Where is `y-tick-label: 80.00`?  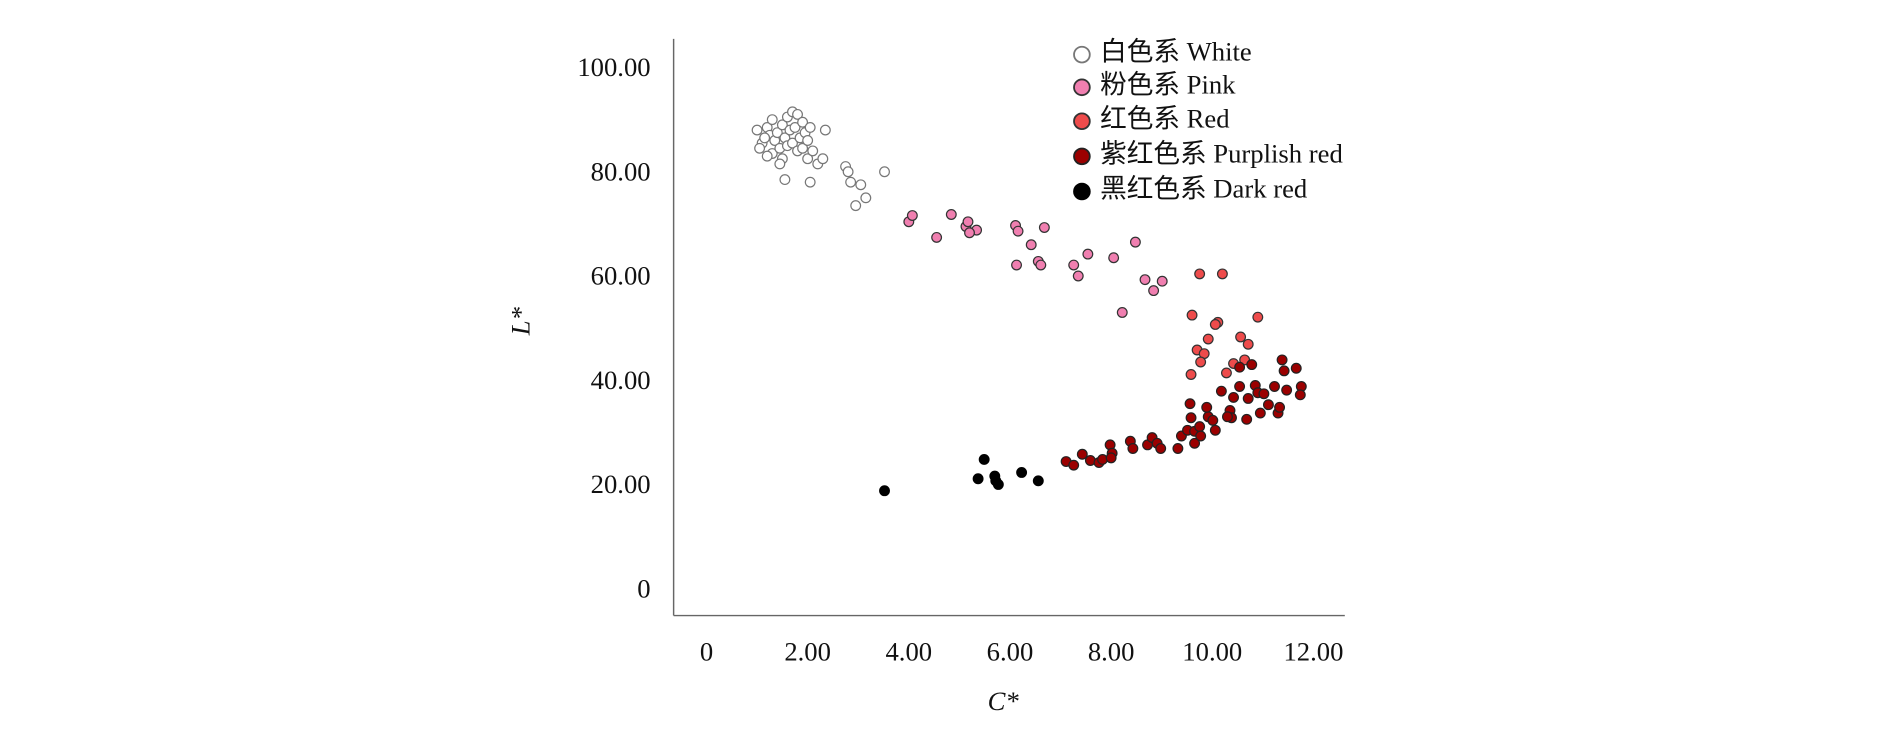
y-tick-label: 80.00 is located at coordinates (621, 171).